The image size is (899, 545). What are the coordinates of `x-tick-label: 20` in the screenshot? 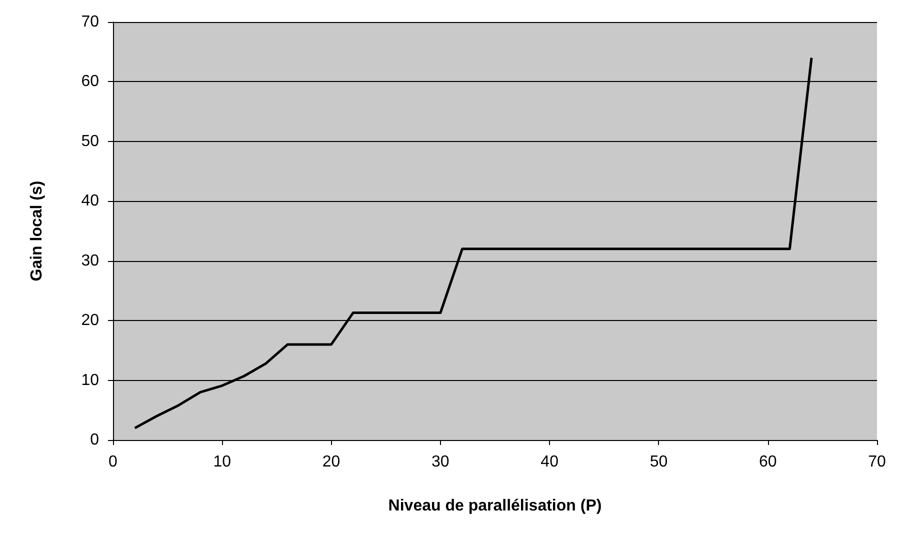 It's located at (331, 462).